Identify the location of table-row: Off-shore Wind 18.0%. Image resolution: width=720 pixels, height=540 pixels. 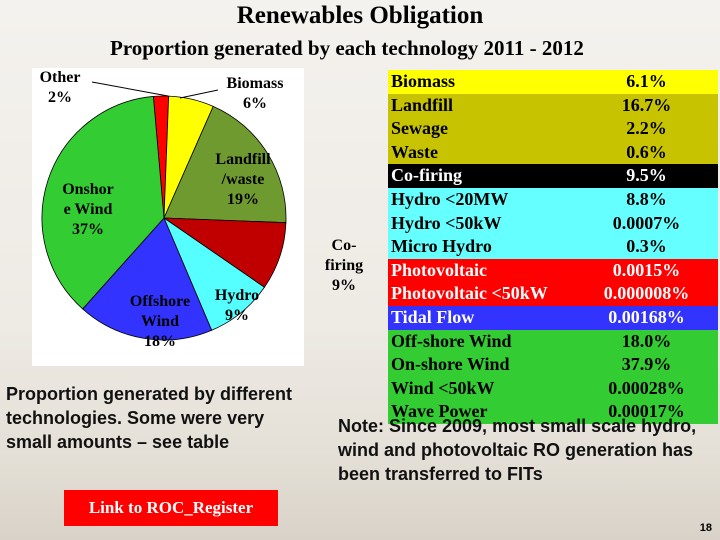
(553, 341).